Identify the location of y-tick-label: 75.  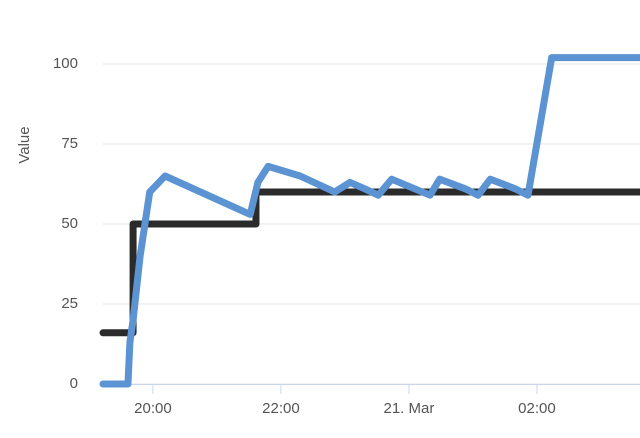
(69, 143).